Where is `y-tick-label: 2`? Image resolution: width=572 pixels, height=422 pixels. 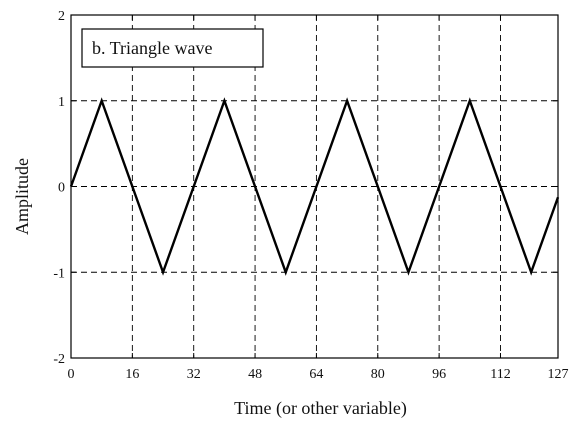 y-tick-label: 2 is located at coordinates (61, 16).